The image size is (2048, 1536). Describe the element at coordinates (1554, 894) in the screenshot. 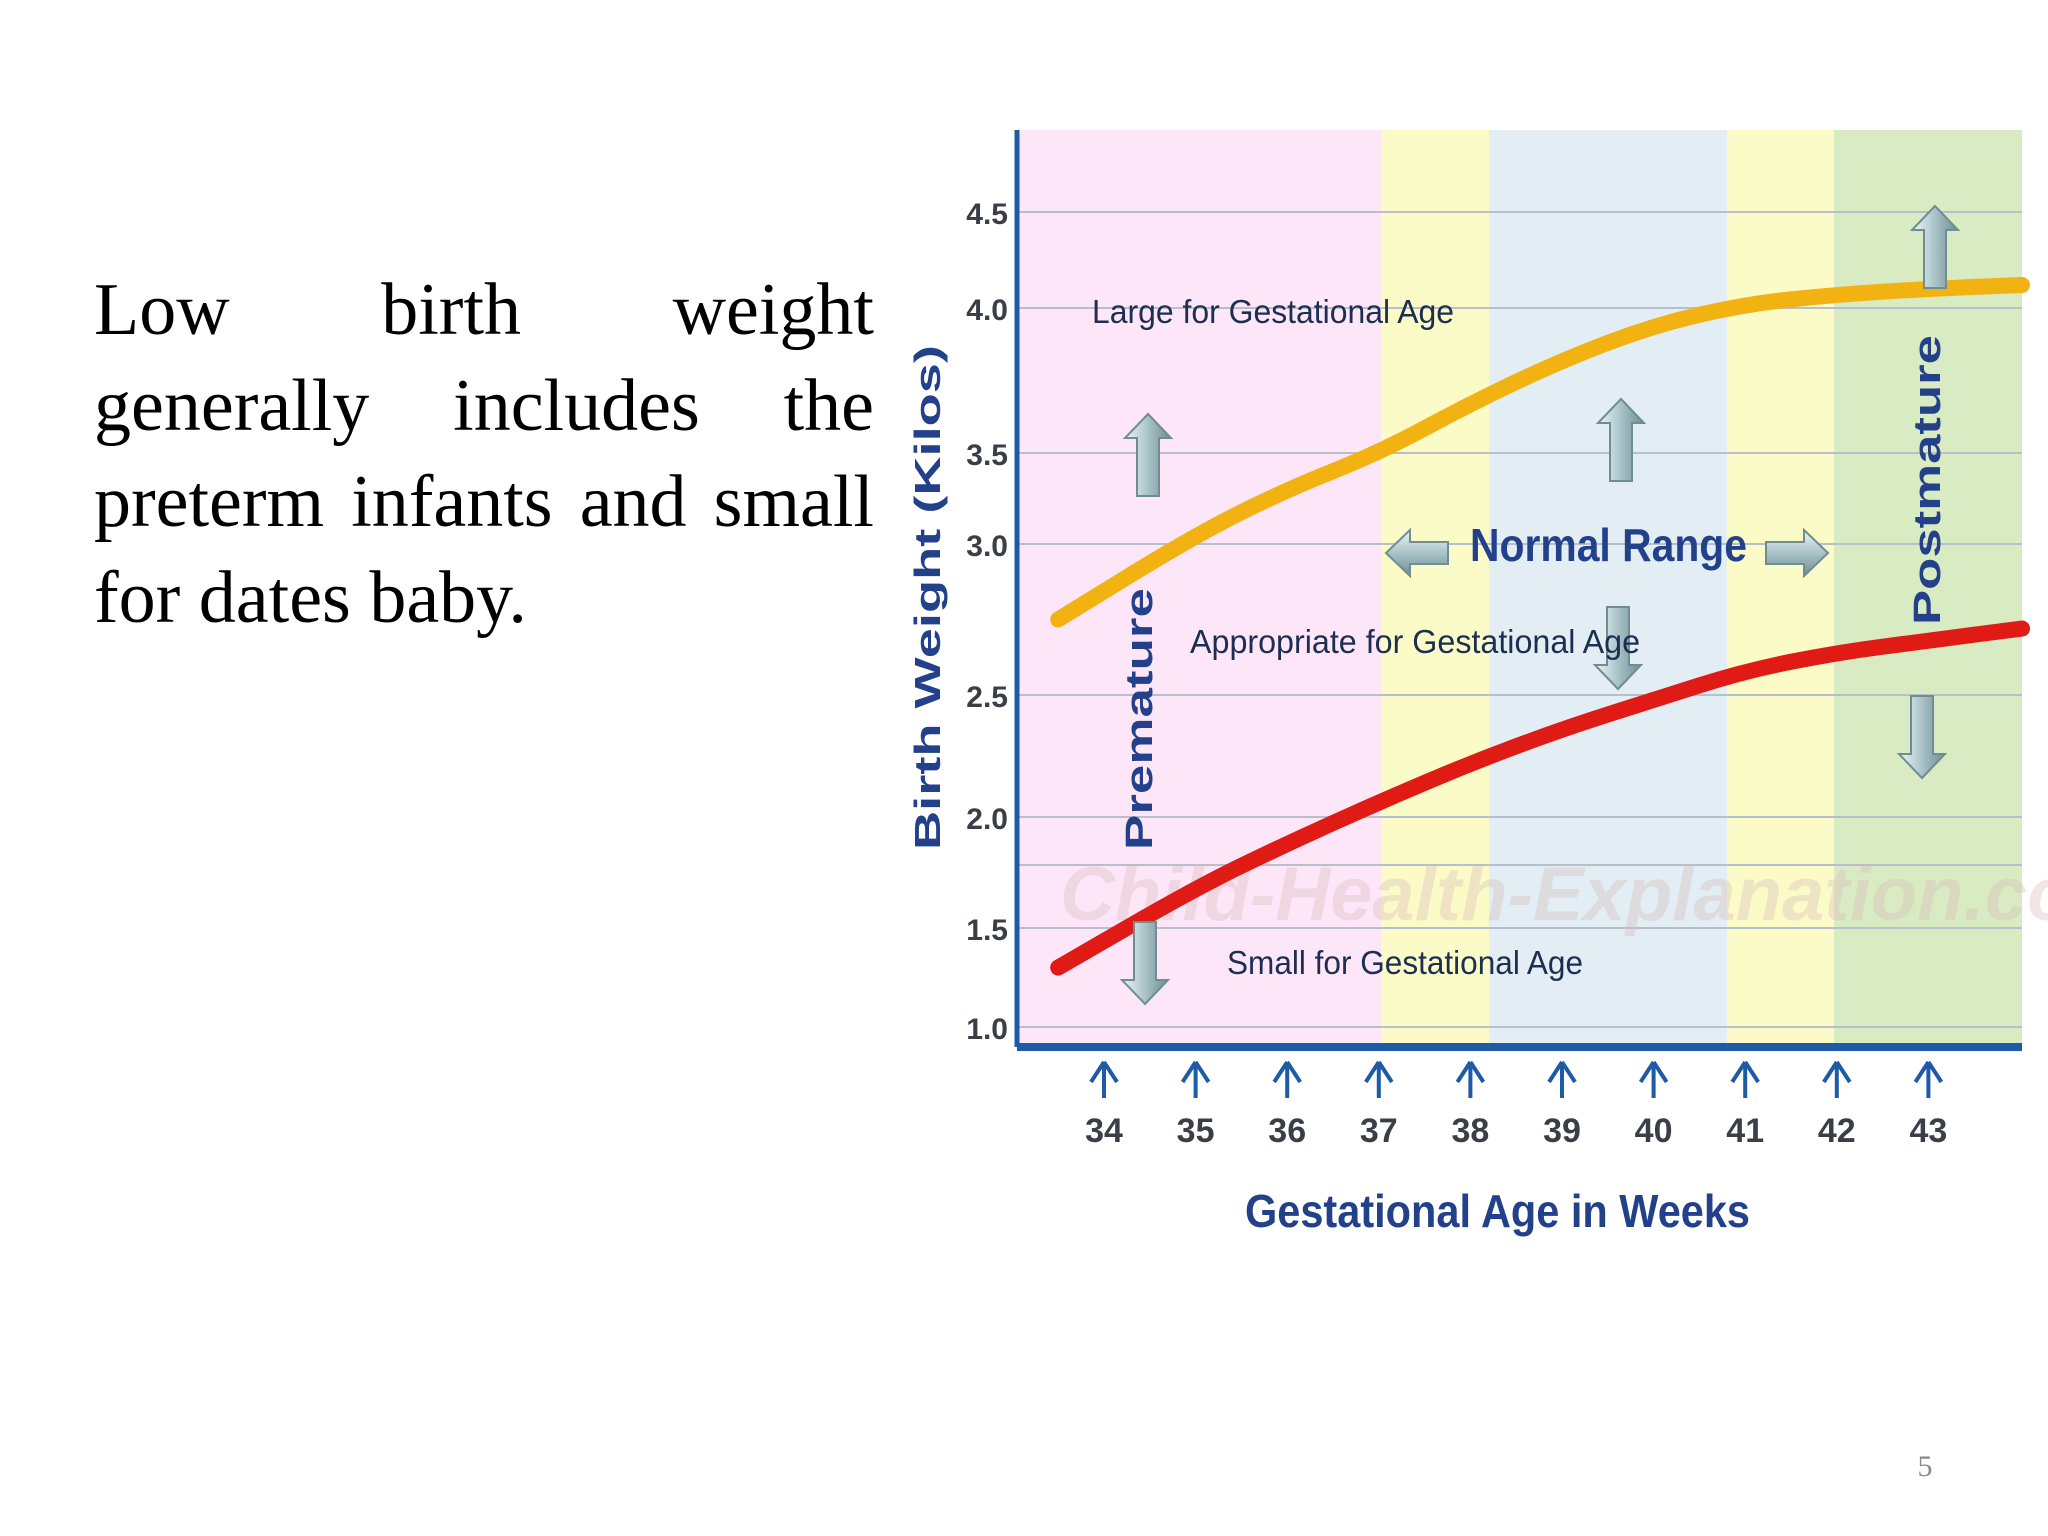

I see `watermark-text: Child-Health-Explanation.com` at that location.